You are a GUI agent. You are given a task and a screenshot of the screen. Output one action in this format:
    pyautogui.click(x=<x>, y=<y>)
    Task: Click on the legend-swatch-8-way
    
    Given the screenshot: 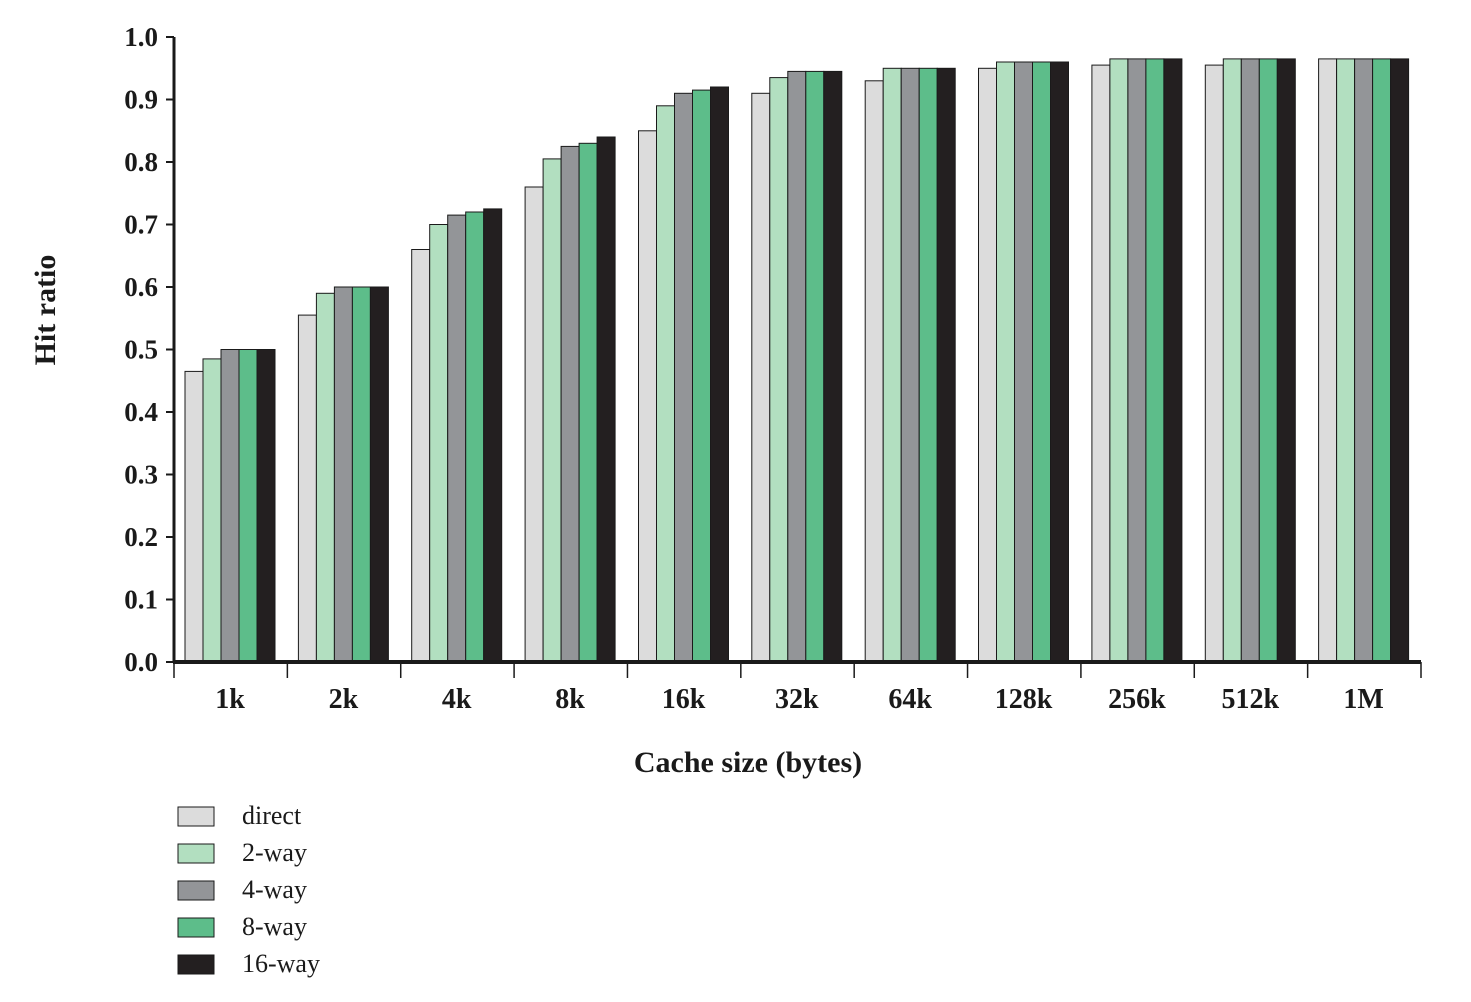 What is the action you would take?
    pyautogui.click(x=196, y=927)
    